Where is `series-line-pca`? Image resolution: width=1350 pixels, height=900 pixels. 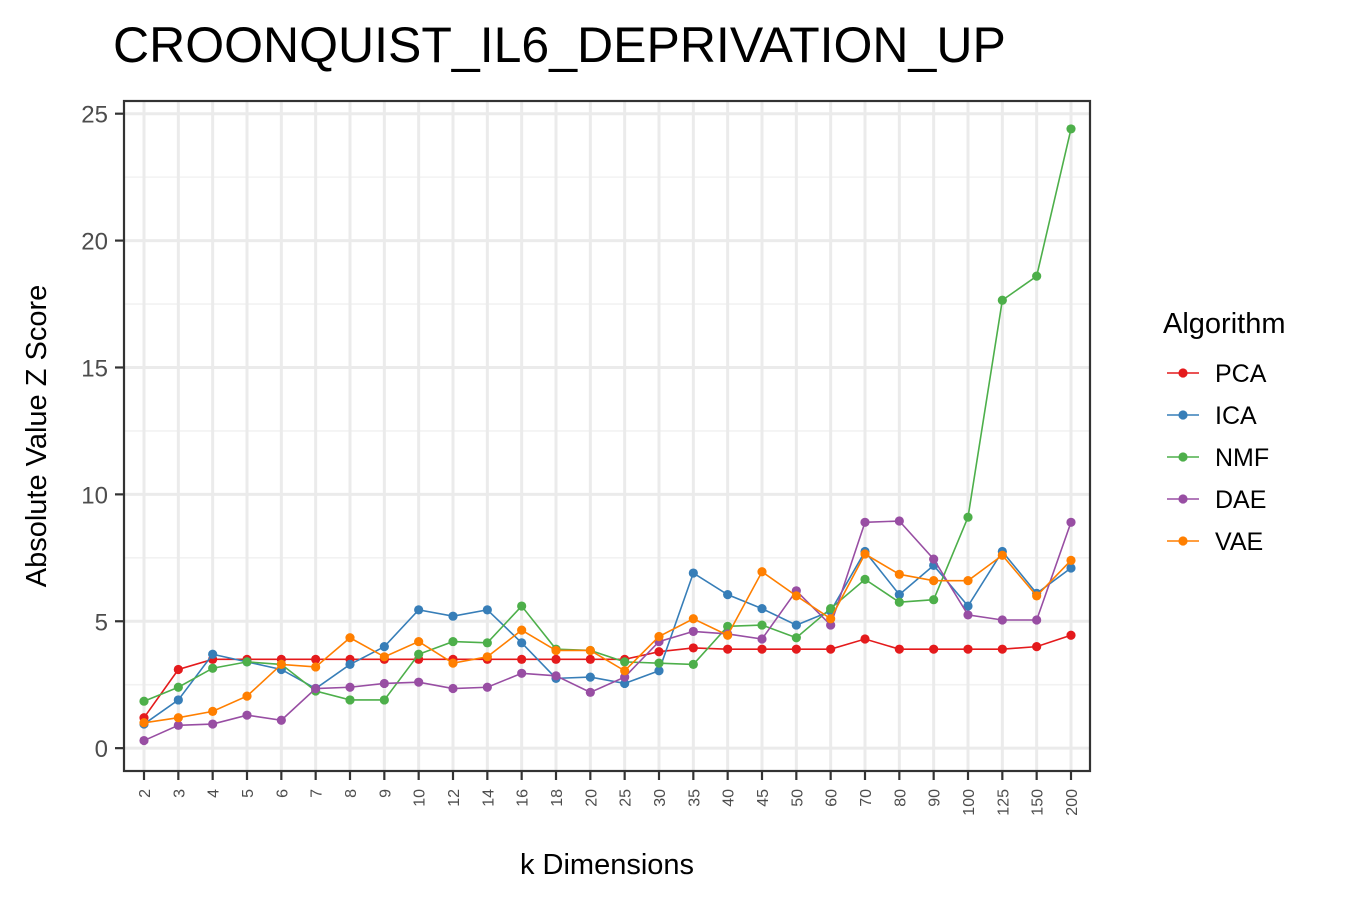
series-line-pca is located at coordinates (607, 676).